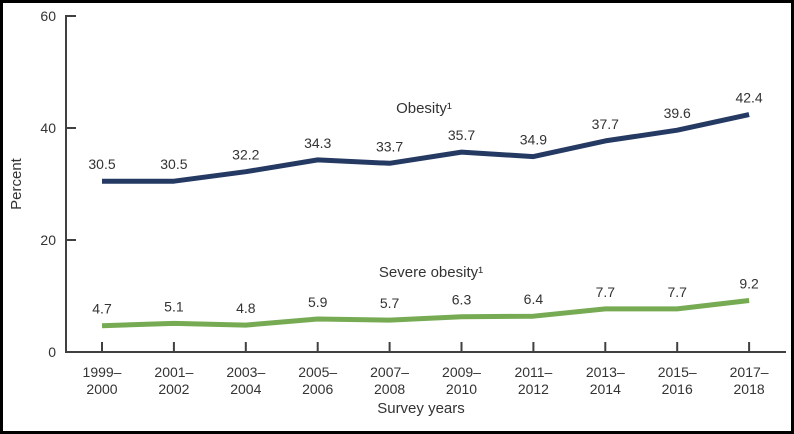 Image resolution: width=794 pixels, height=434 pixels. Describe the element at coordinates (246, 308) in the screenshot. I see `value-label: 4.8` at that location.